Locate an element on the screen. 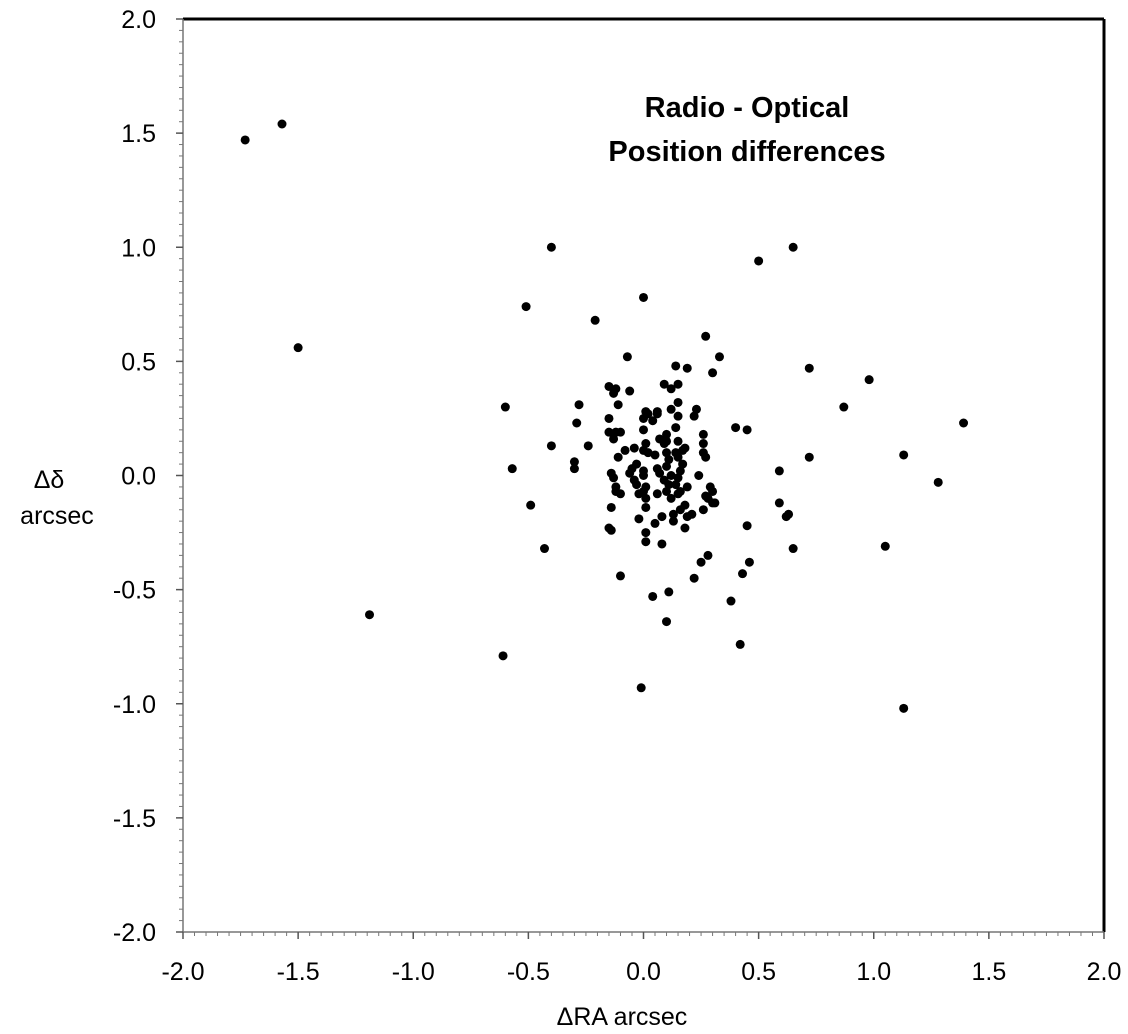 The width and height of the screenshot is (1128, 1034). y-tick-labels: 2.0 1.5 1.0 0.5 0.0 -0.5 -1.0 -1.5 -2.0 is located at coordinates (134, 476).